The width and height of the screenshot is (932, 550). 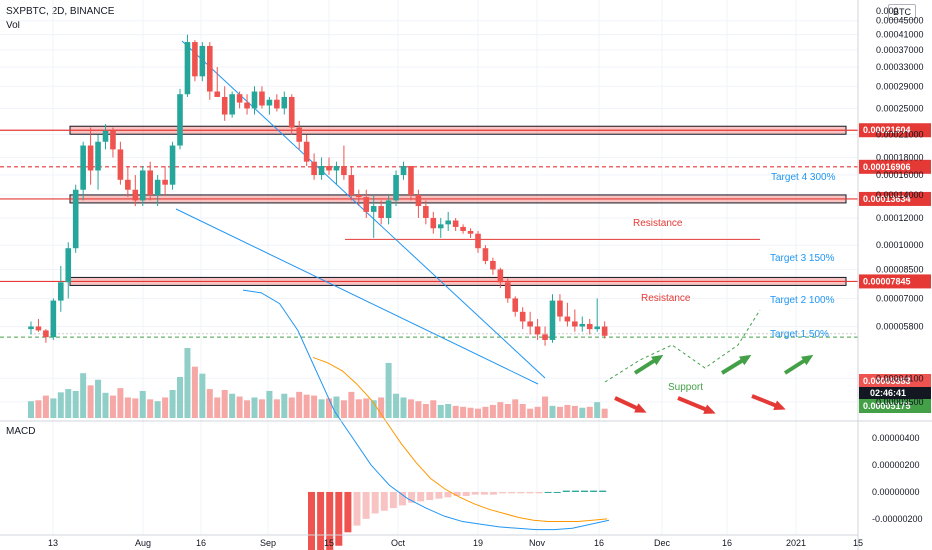 I want to click on y-tick-label: 0.00010000, so click(x=900, y=245).